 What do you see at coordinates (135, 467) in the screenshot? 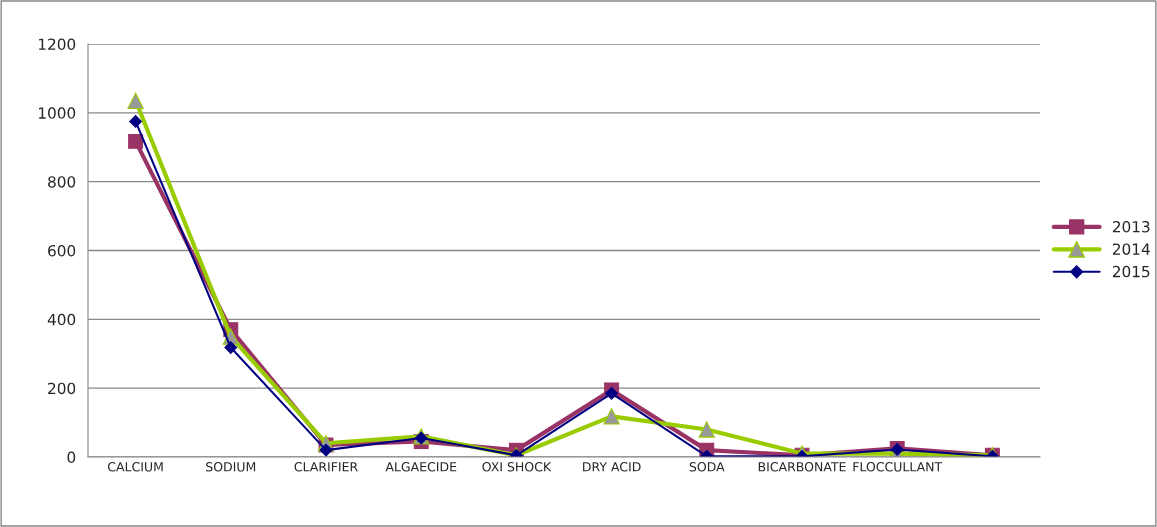
I see `x-tick-label: CALCIUM` at bounding box center [135, 467].